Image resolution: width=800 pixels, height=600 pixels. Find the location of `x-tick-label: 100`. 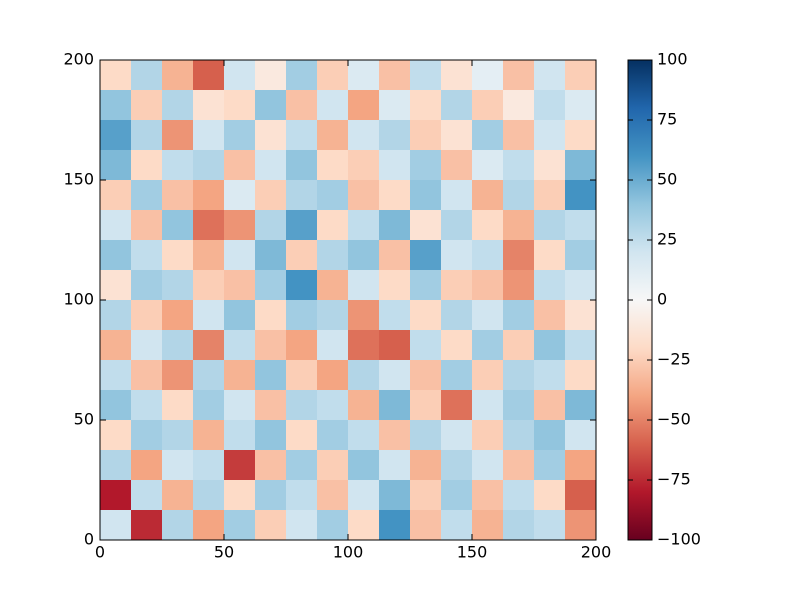

x-tick-label: 100 is located at coordinates (348, 552).